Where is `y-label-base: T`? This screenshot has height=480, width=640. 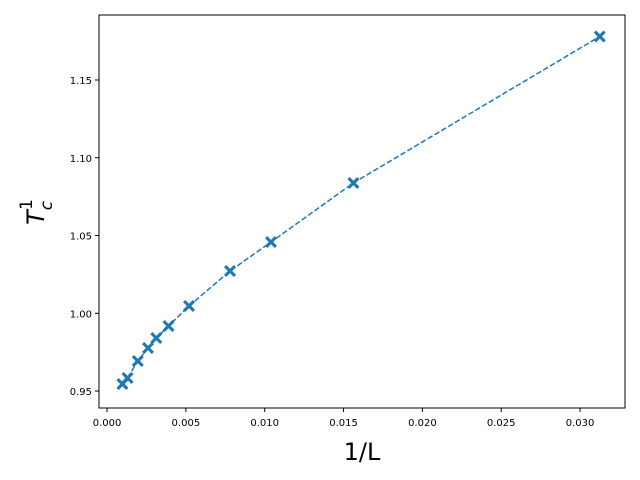
y-label-base: T is located at coordinates (36, 216).